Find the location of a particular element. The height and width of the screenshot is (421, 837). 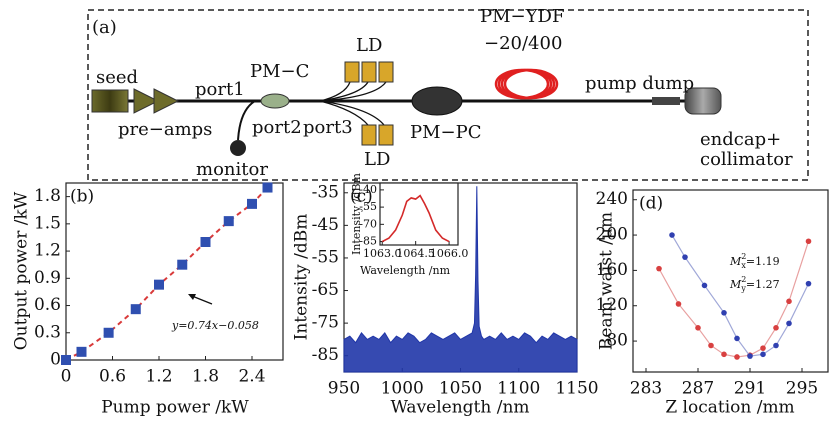

x-tick-label: 2.4 is located at coordinates (251, 377).